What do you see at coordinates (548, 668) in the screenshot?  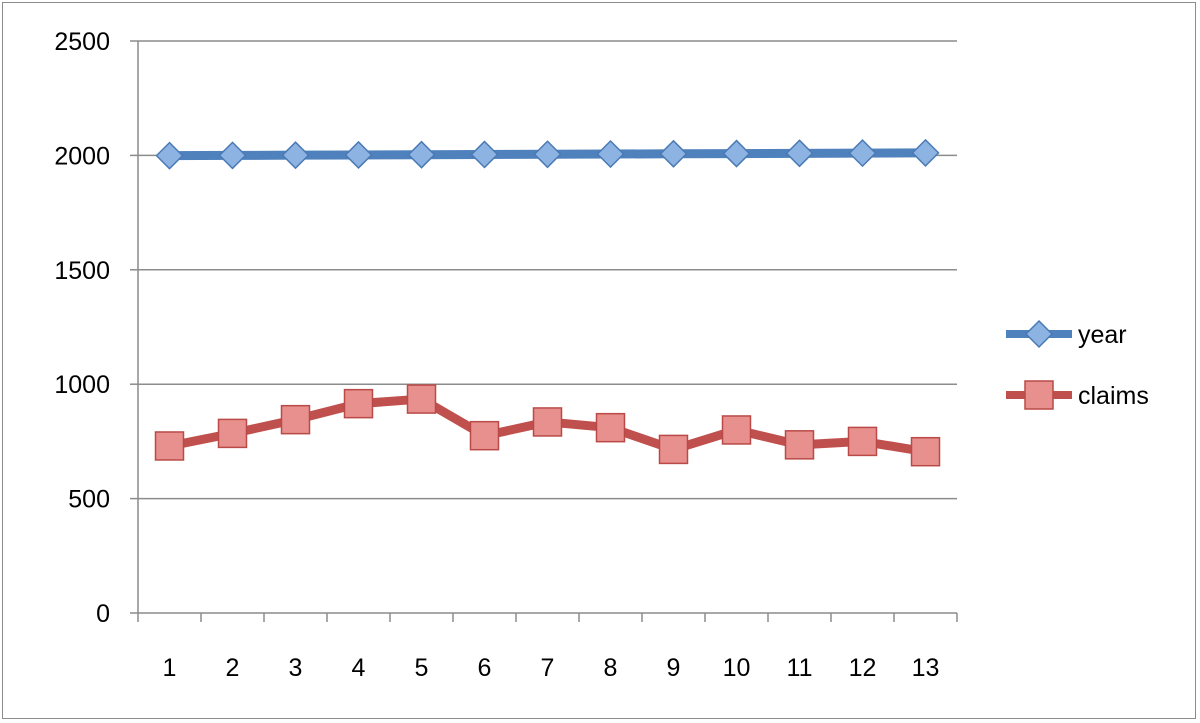 I see `x-tick-label: 7` at bounding box center [548, 668].